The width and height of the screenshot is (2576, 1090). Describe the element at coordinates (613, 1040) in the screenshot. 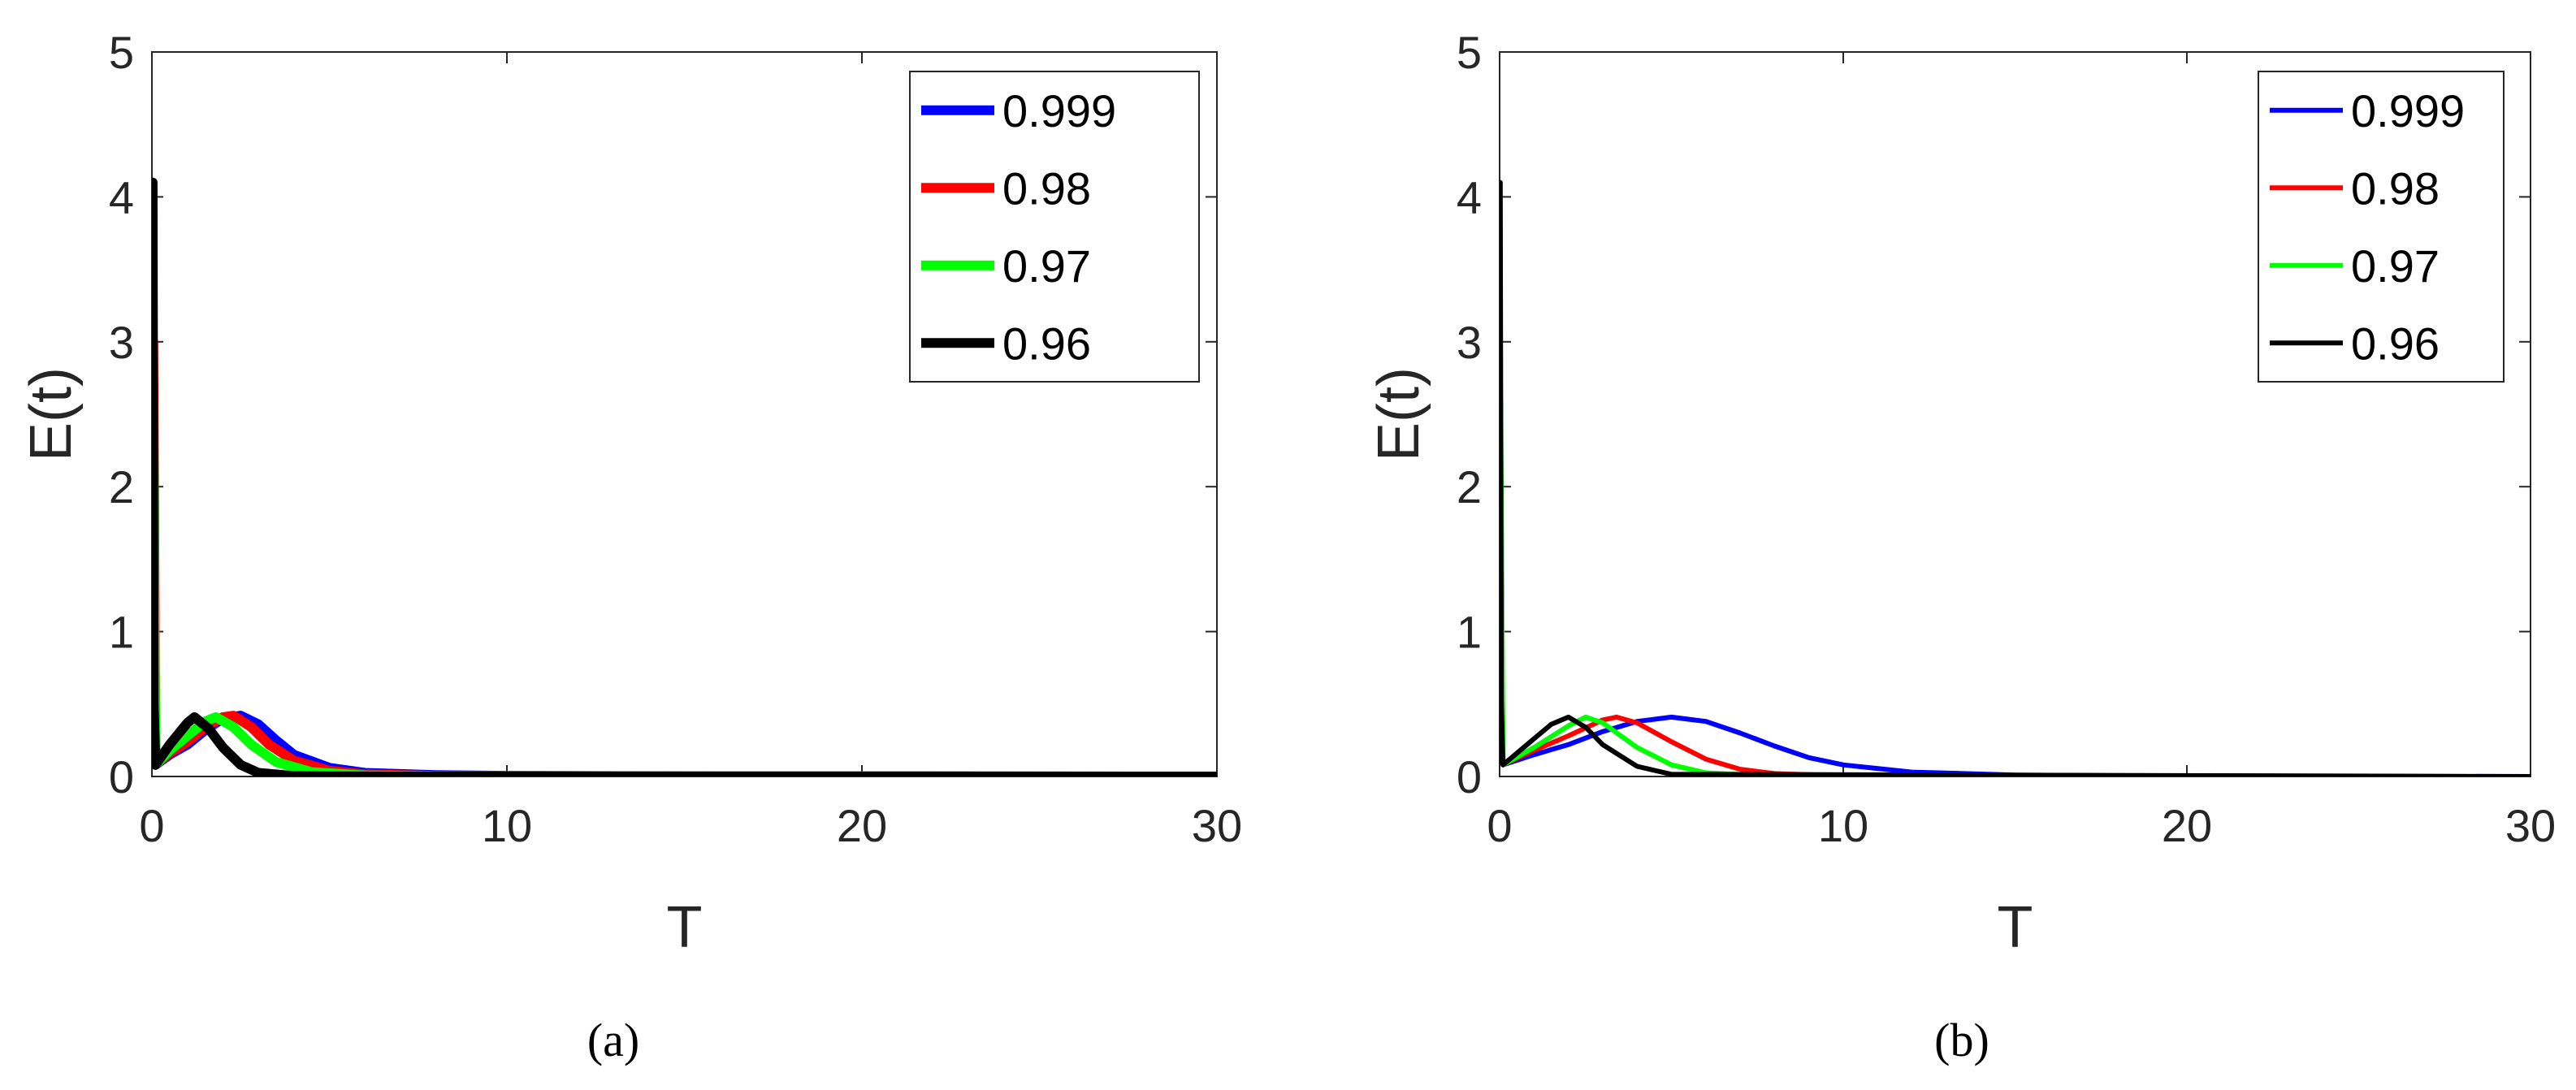

I see `caption-a: (a)` at that location.